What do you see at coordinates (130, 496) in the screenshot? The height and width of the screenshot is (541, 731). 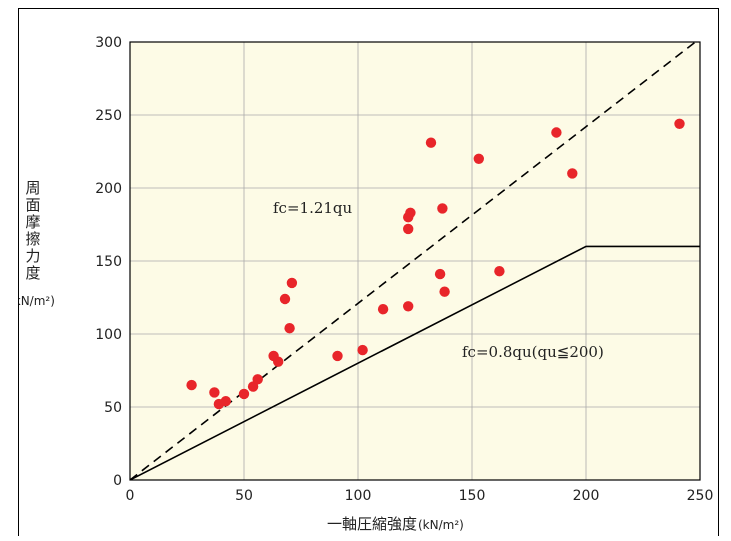 I see `x-tick-label: 0` at bounding box center [130, 496].